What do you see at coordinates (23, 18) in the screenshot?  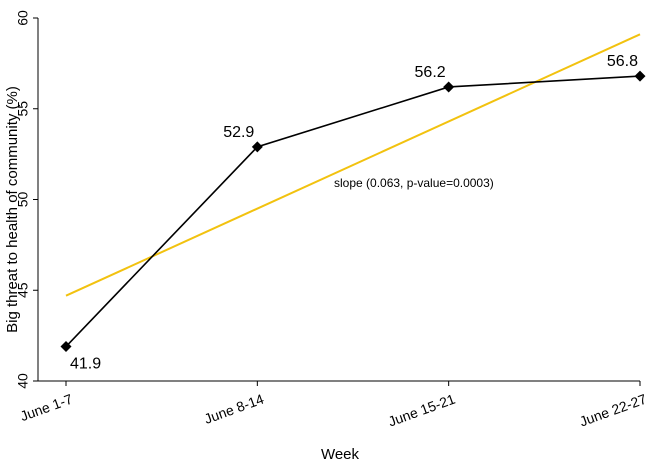 I see `y-tick-label: 60` at bounding box center [23, 18].